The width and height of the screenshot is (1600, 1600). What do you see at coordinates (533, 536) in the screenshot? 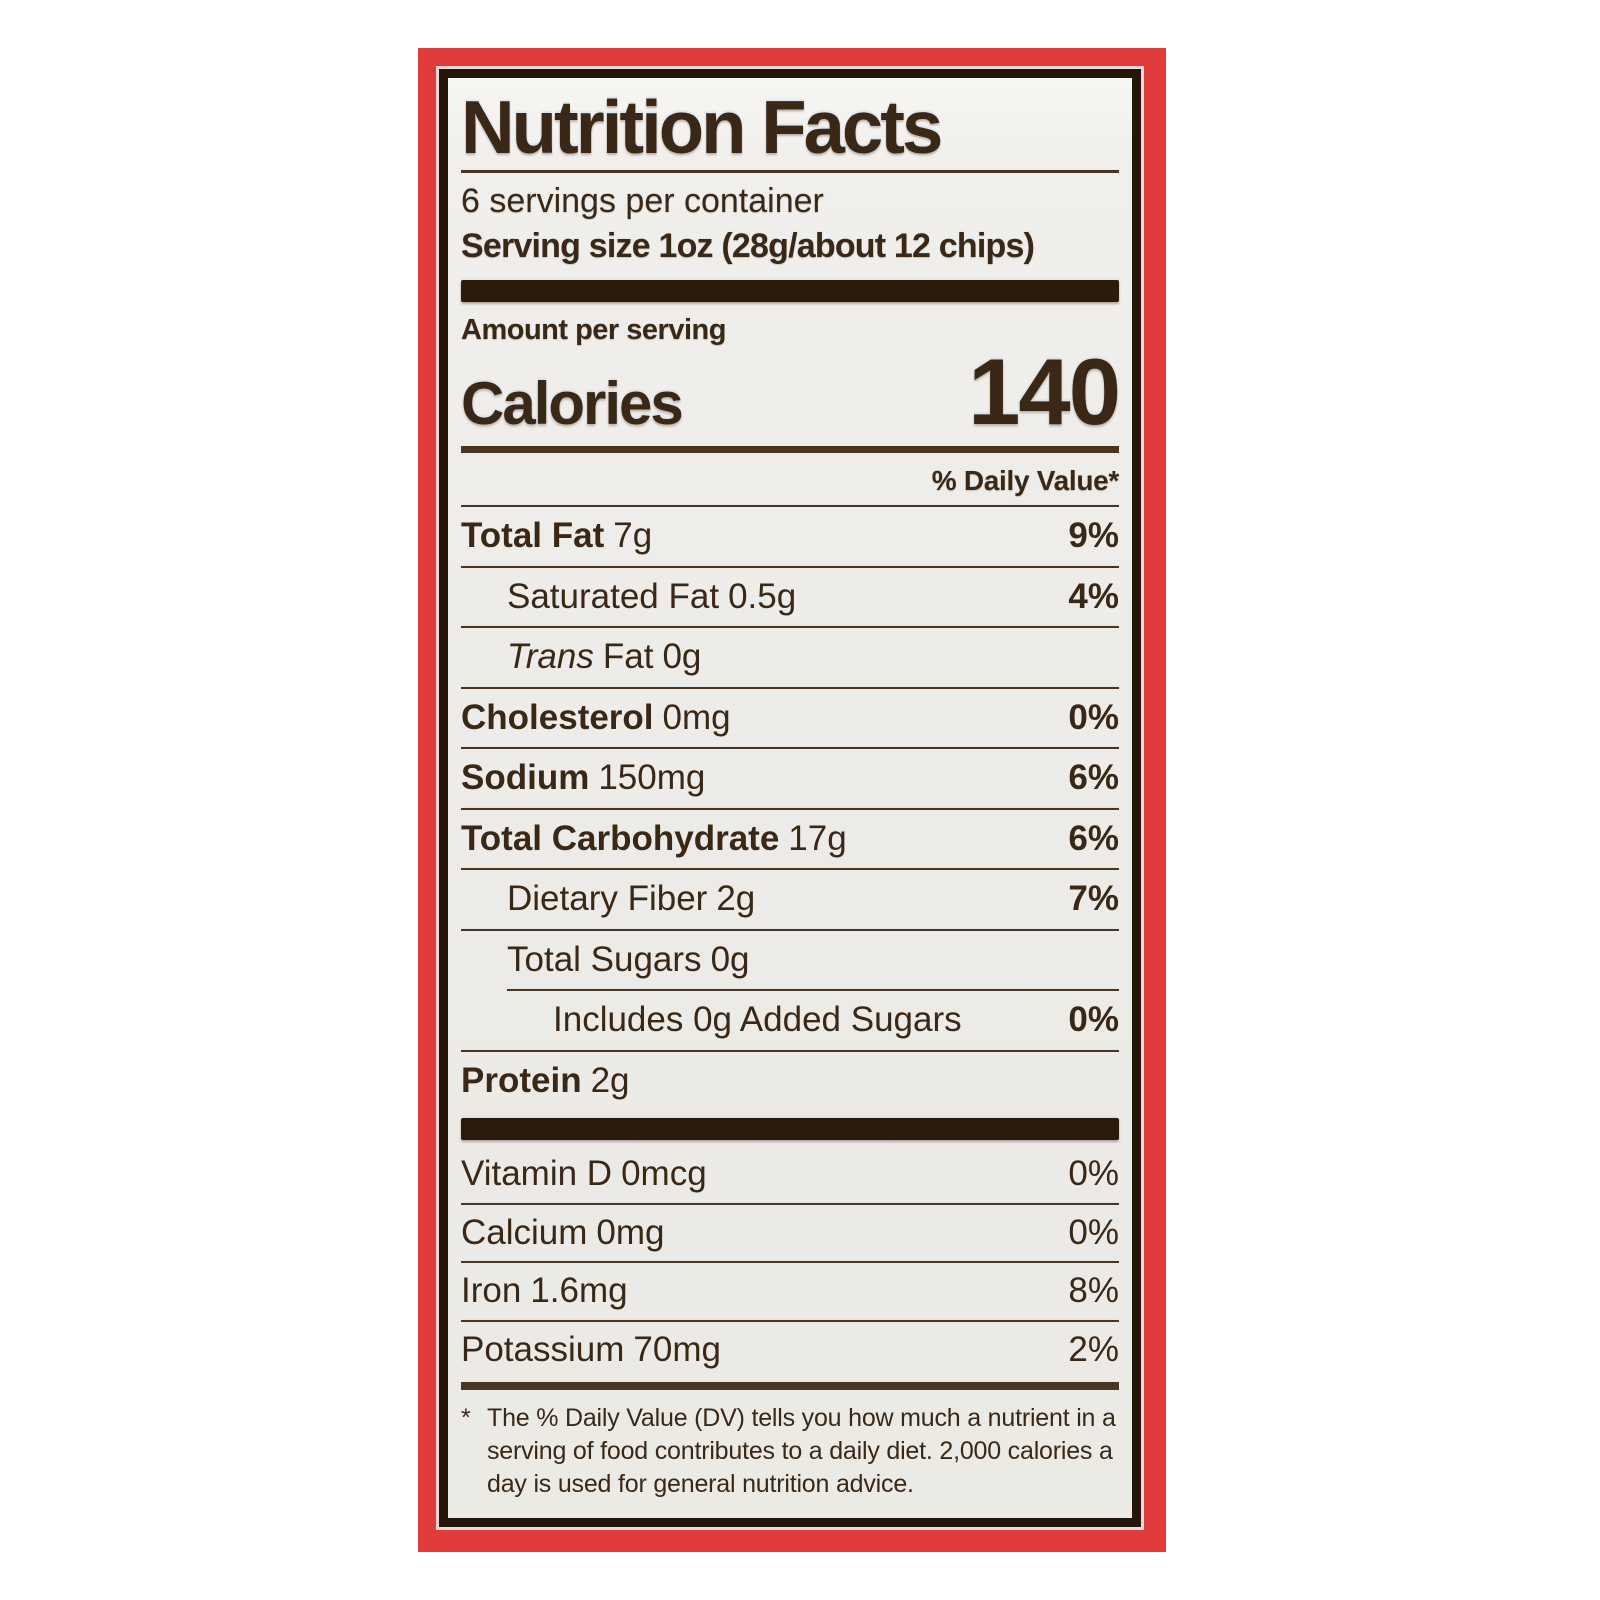
I see `nutrient-name: Total Fat` at bounding box center [533, 536].